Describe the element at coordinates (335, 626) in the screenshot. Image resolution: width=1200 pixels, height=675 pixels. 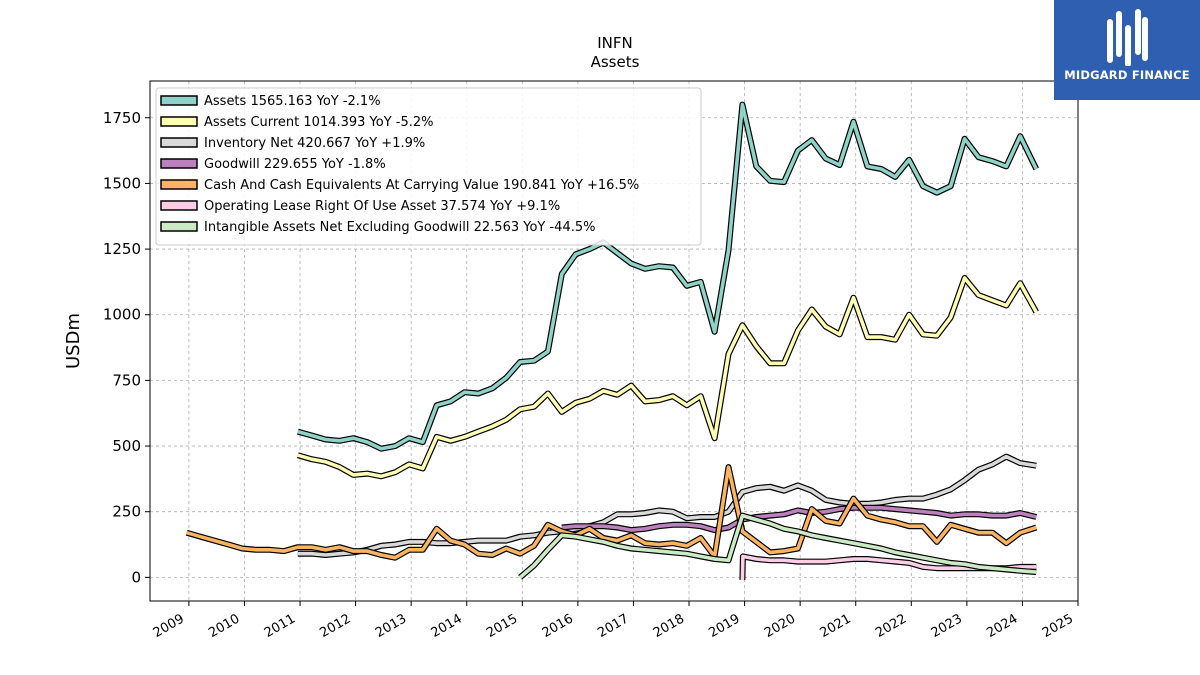
I see `x-tick-label: 2012` at that location.